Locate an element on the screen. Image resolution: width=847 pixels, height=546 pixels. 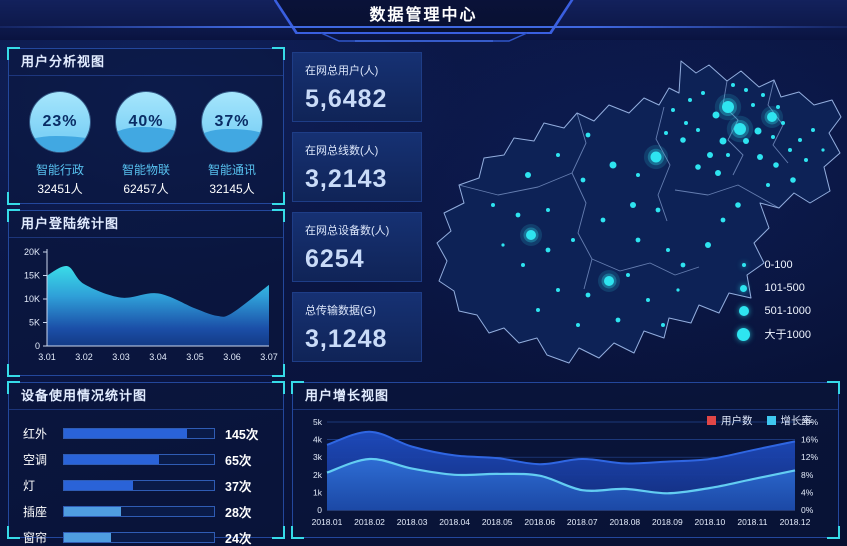
stat-card: 总传输数据(G) 3,1248 is located at coordinates (357, 327).